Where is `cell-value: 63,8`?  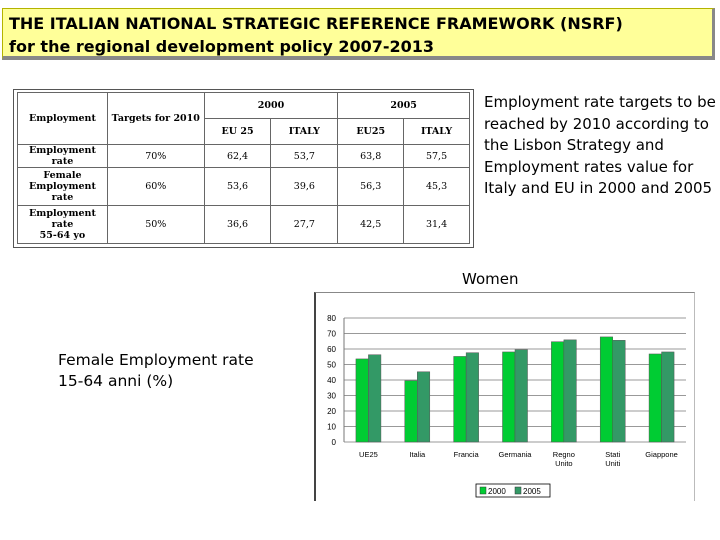 cell-value: 63,8 is located at coordinates (371, 156).